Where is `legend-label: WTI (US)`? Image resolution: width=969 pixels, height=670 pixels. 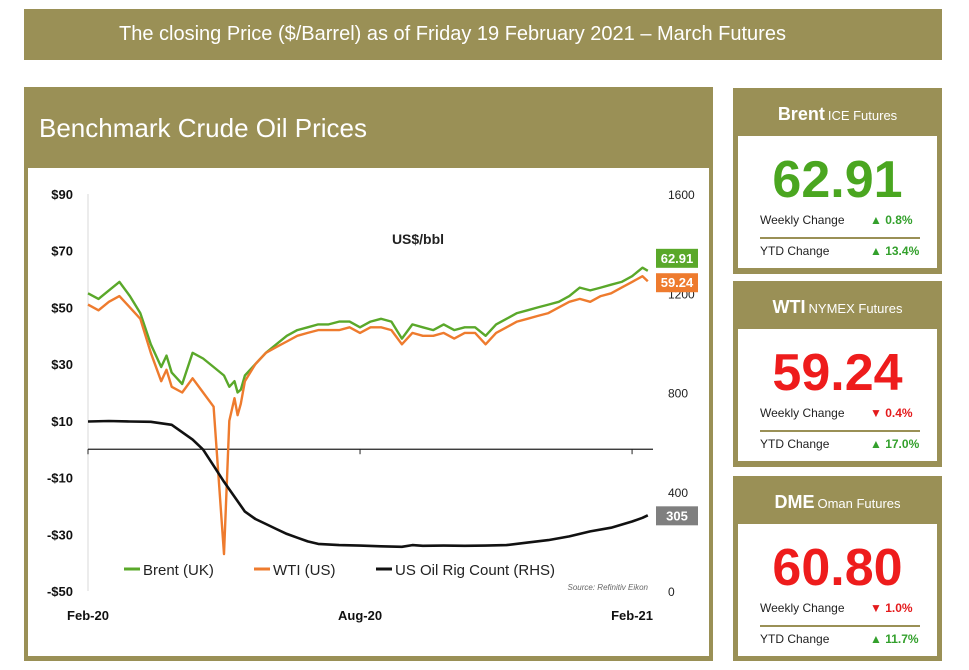 legend-label: WTI (US) is located at coordinates (304, 570).